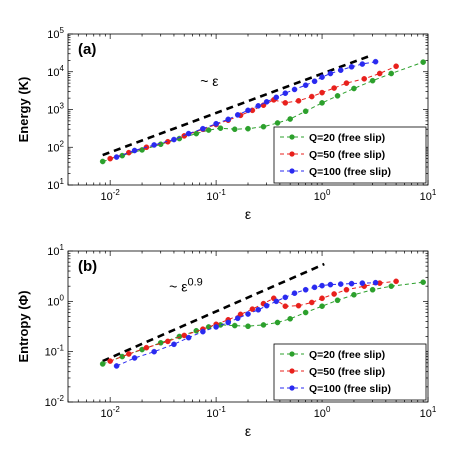  I want to click on y-tick-label: 10⁻², so click(55, 401).